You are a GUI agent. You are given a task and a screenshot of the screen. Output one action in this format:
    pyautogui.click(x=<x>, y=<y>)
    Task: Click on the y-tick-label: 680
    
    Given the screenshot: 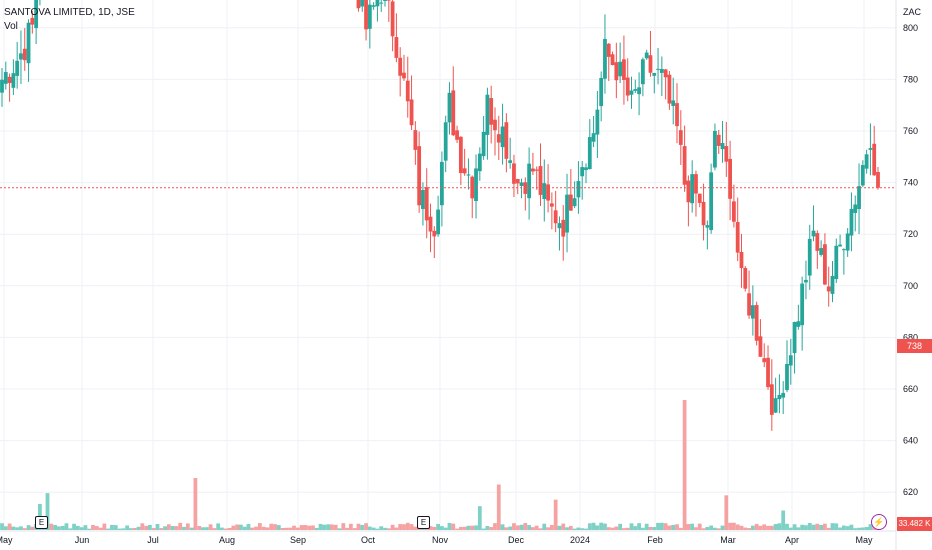 What is the action you would take?
    pyautogui.click(x=910, y=337)
    